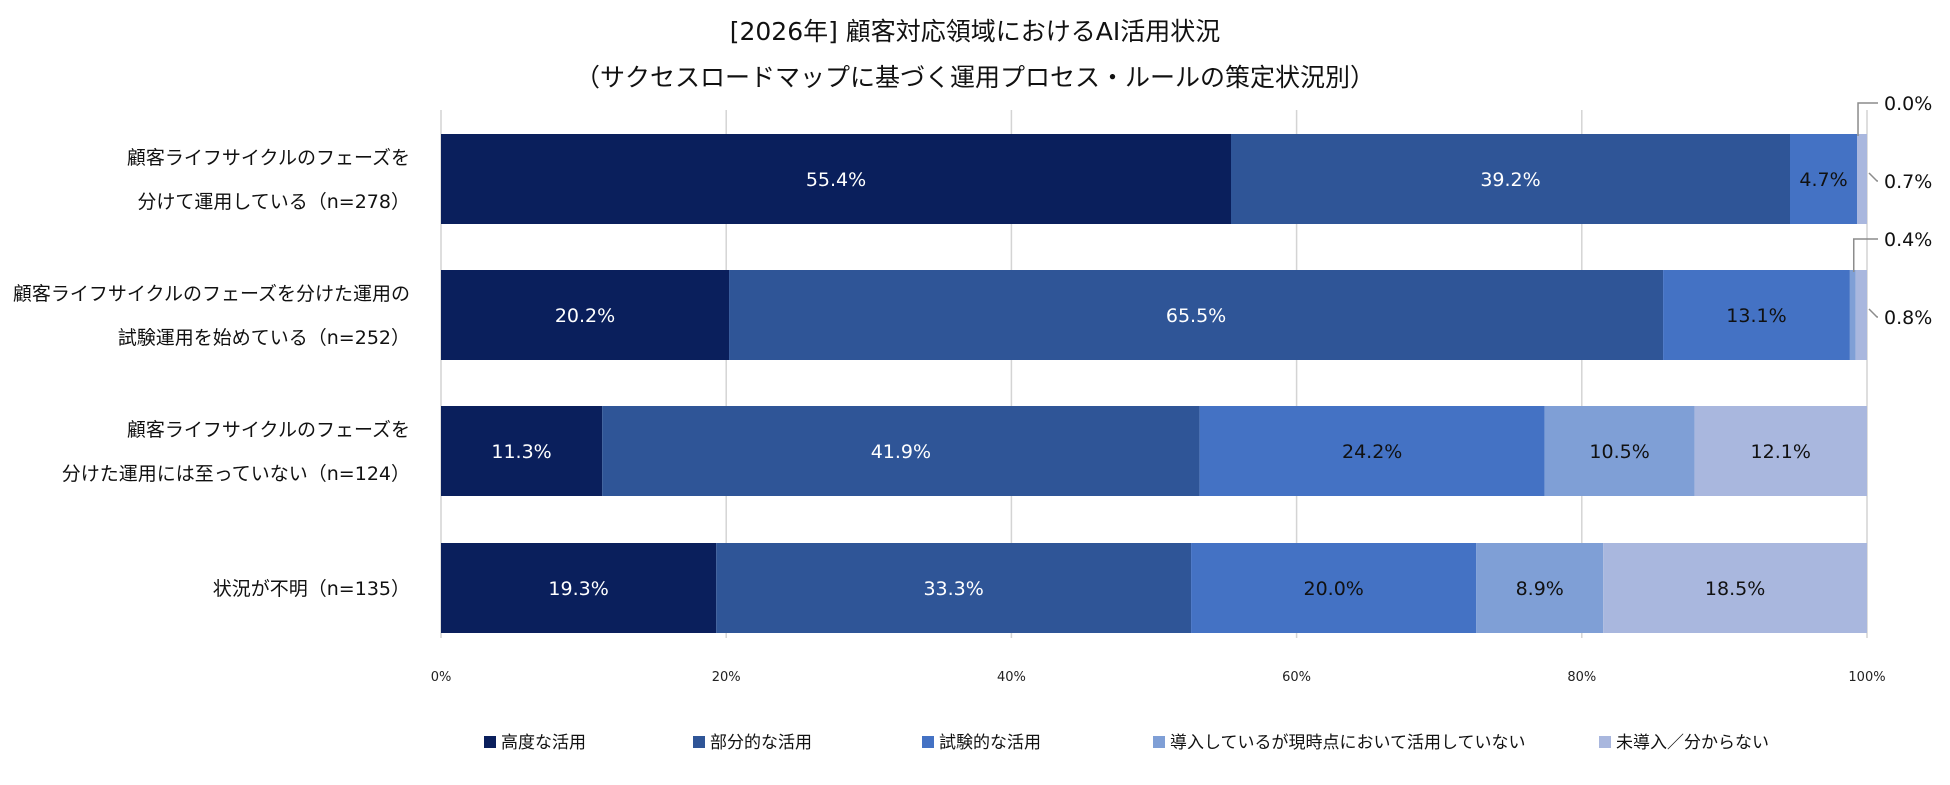 The height and width of the screenshot is (785, 1950). What do you see at coordinates (1347, 743) in the screenshot?
I see `legend-label: 導入しているが現時点において活用していない` at bounding box center [1347, 743].